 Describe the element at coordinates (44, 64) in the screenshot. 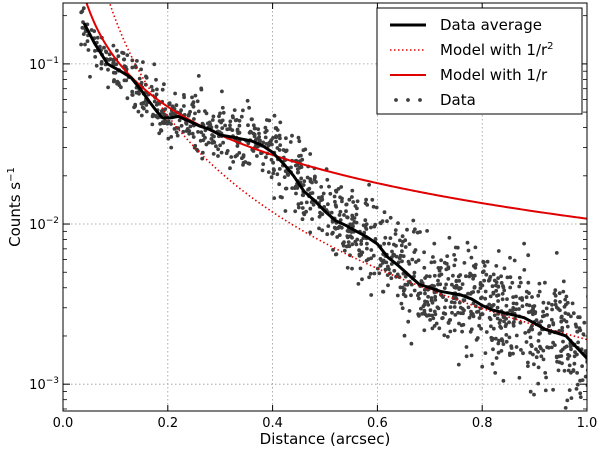

I see `y-tick-label: 10−1` at that location.